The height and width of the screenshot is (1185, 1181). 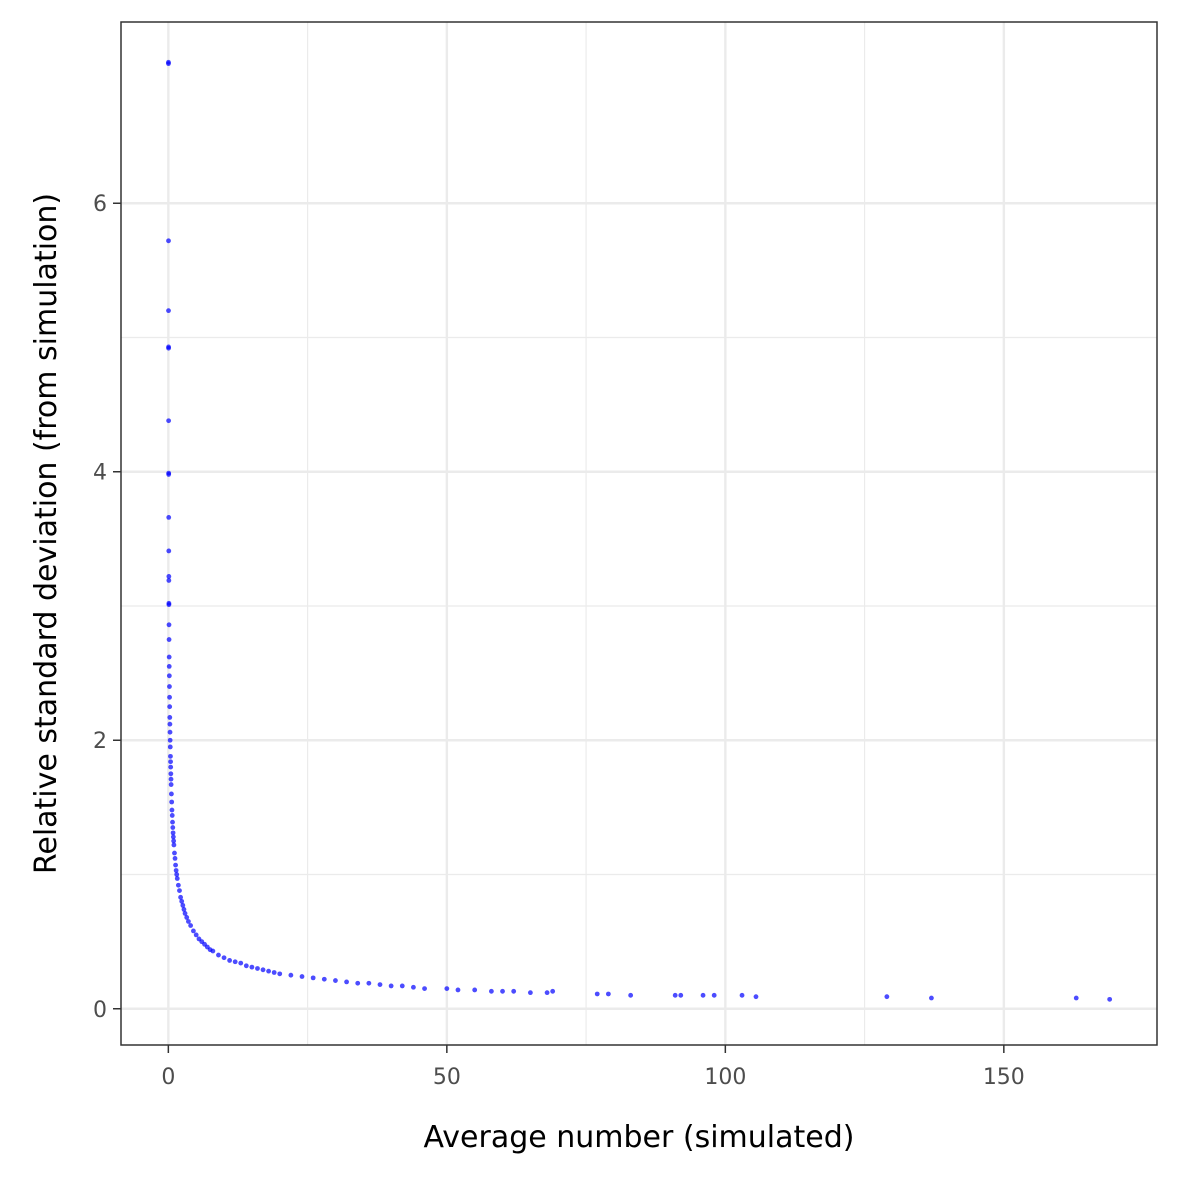 I want to click on y-tick-label: 0, so click(x=100, y=1010).